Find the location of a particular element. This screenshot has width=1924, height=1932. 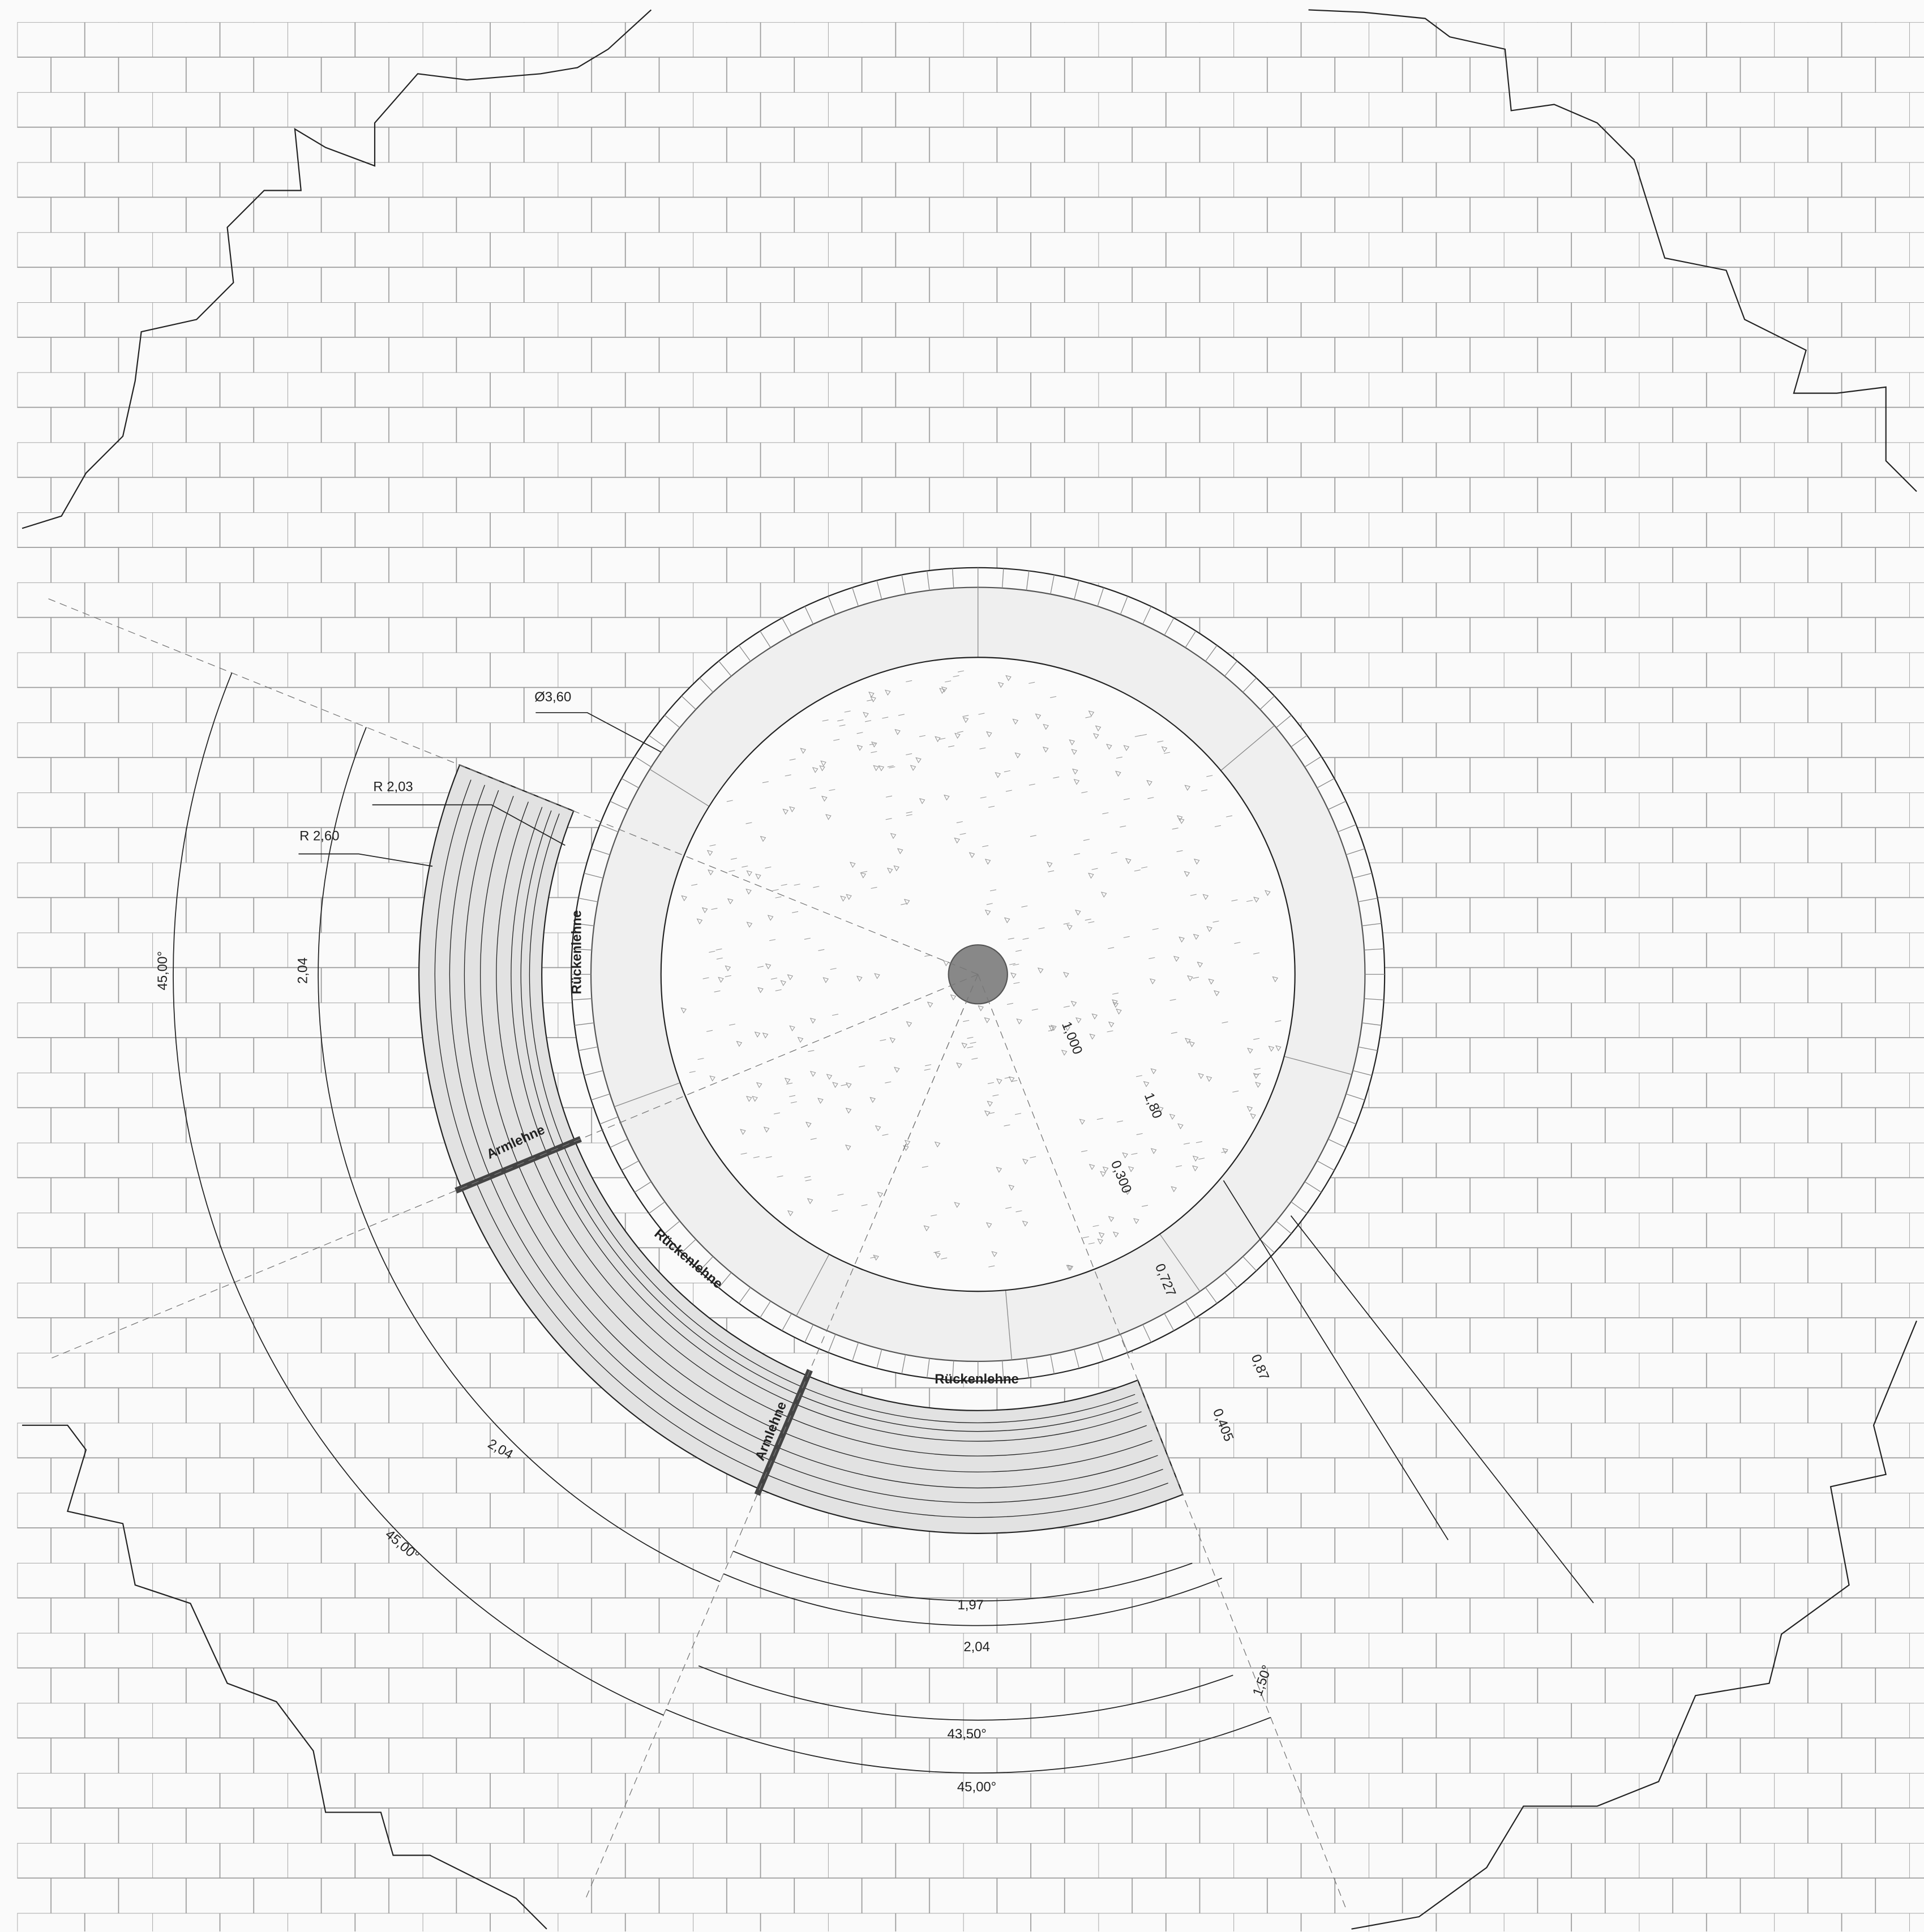

planting-edge is located at coordinates (337, 269).